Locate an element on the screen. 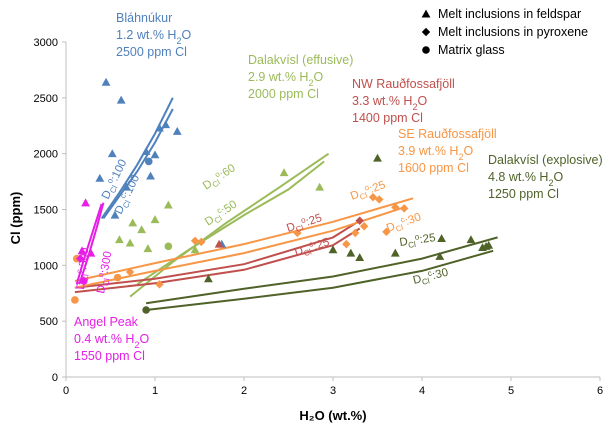 This screenshot has height=444, width=610. group-label: 4.8 wt.% H2O is located at coordinates (525, 179).